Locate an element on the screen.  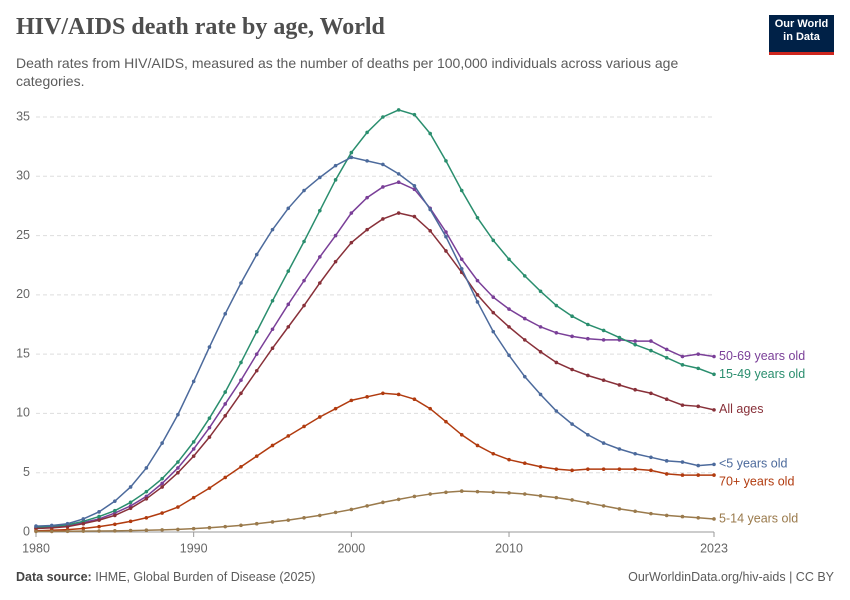
logo: Our World in Data is located at coordinates (801, 35).